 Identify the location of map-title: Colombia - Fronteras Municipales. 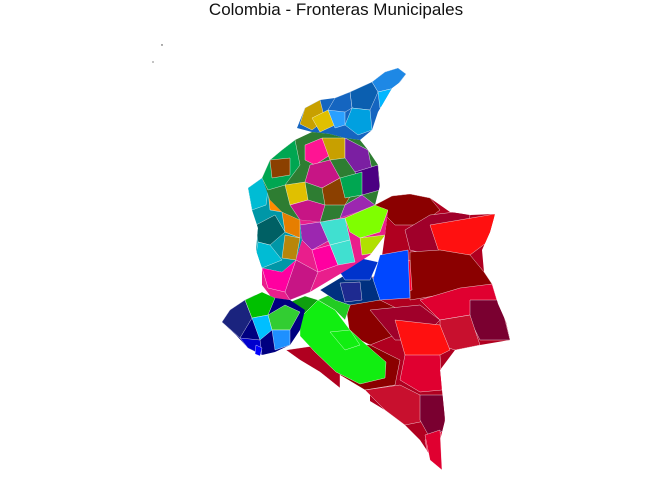
(336, 9).